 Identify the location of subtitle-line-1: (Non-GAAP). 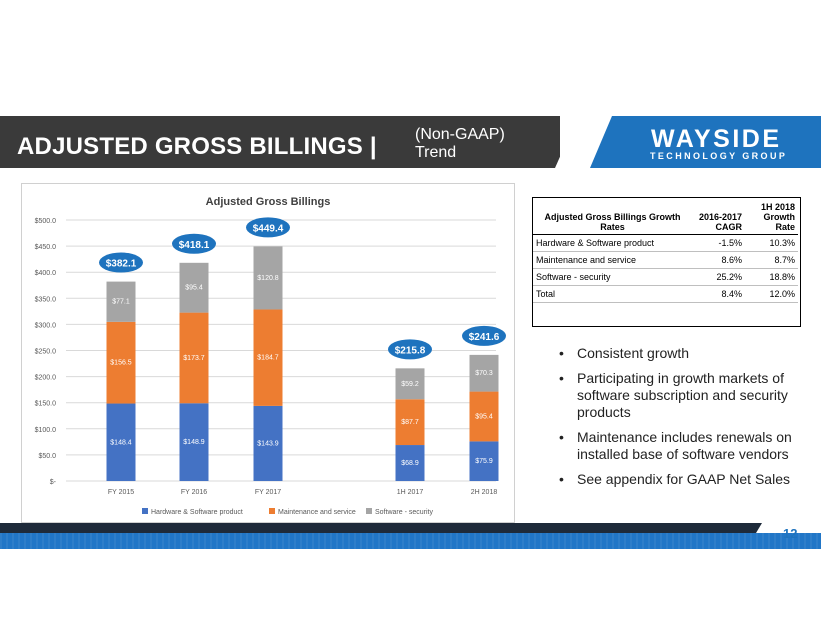
(460, 134).